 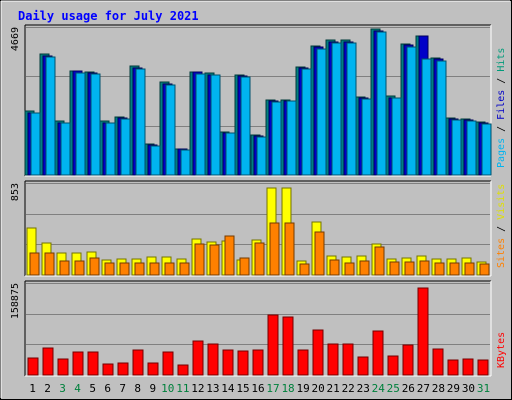 What do you see at coordinates (423, 388) in the screenshot?
I see `x-tick-label-day-27: 27` at bounding box center [423, 388].